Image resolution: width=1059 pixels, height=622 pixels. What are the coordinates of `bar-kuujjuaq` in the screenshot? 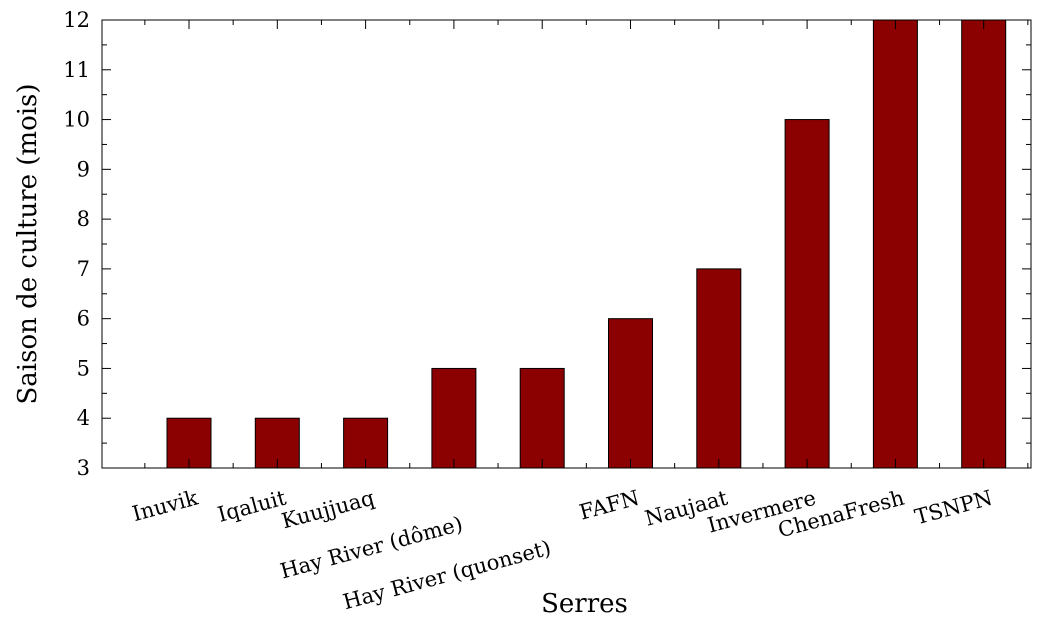 It's located at (366, 443).